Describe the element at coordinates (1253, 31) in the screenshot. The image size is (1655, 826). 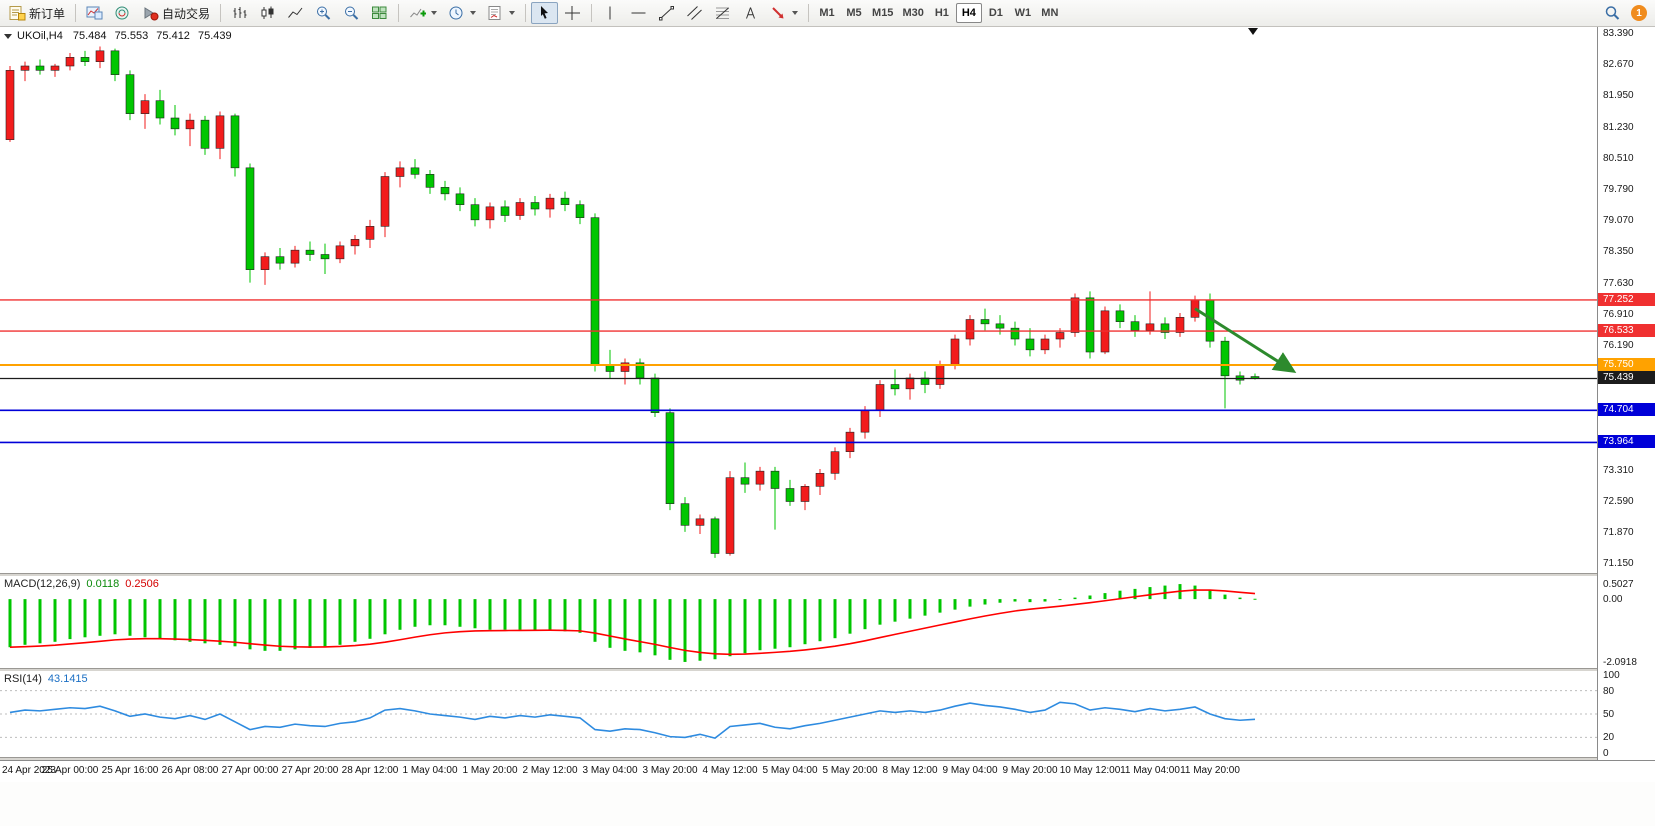
I see `chart-shift-marker` at that location.